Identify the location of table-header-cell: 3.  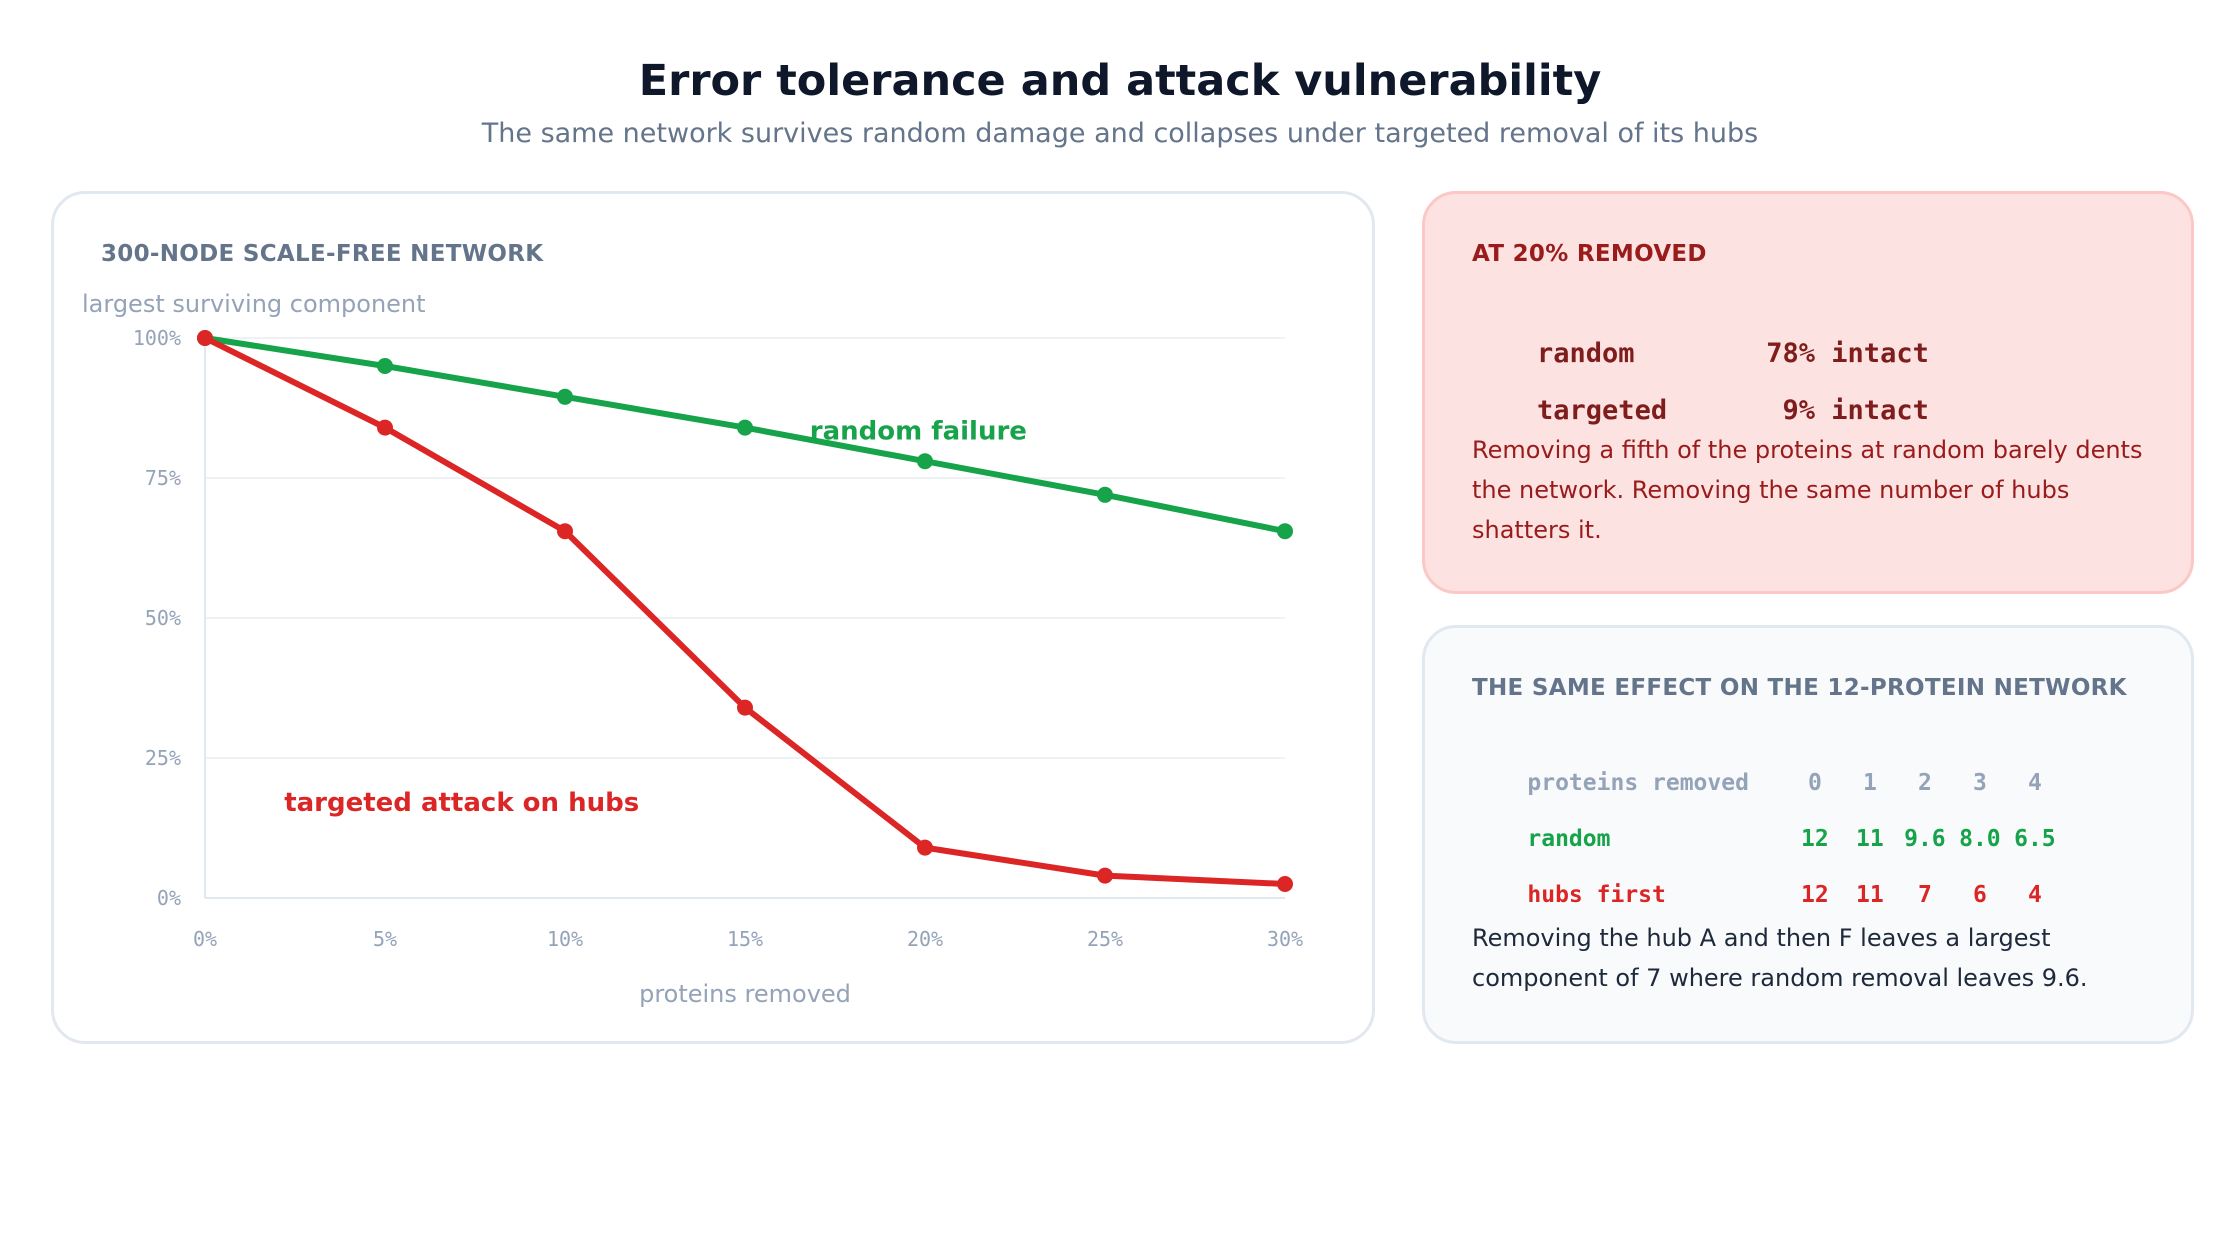
(1979, 783).